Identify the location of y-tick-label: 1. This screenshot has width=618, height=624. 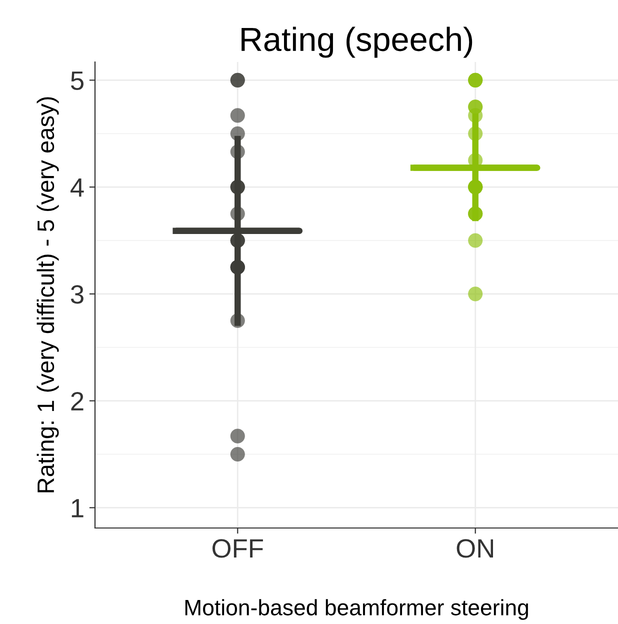
(78, 508).